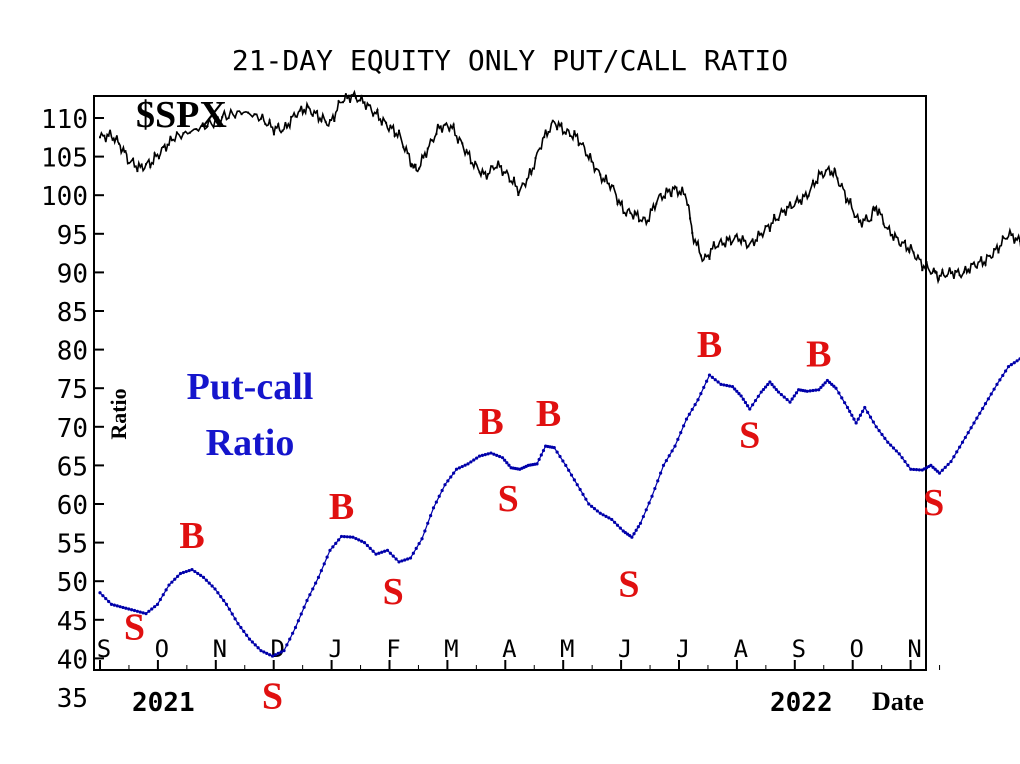  What do you see at coordinates (191, 536) in the screenshot?
I see `buy-signal-label: B` at bounding box center [191, 536].